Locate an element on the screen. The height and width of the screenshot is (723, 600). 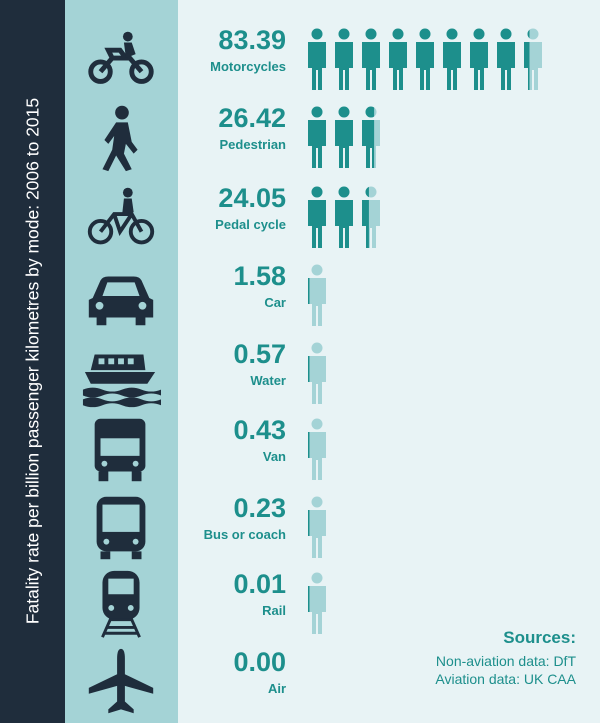
chart-row: 0.57 Water is located at coordinates (300, 374).